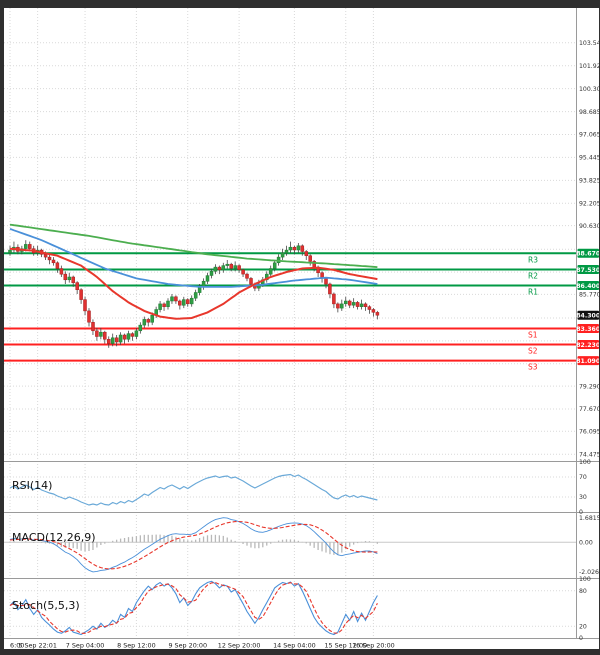 This screenshot has width=600, height=655. I want to click on axis-label: 9 Sep 20:00, so click(187, 646).